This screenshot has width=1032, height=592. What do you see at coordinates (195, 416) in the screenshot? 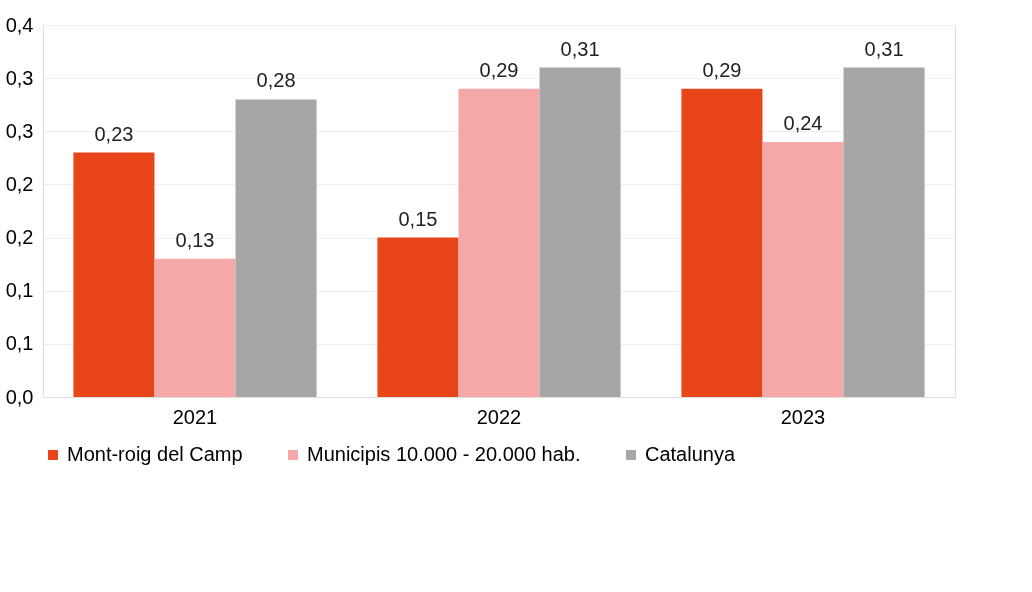
I see `x-tick-label: 2021` at bounding box center [195, 416].